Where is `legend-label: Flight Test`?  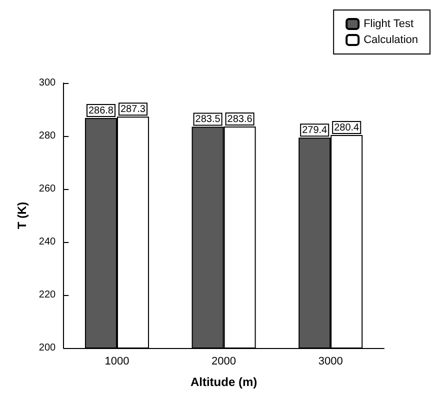
legend-label: Flight Test is located at coordinates (389, 24).